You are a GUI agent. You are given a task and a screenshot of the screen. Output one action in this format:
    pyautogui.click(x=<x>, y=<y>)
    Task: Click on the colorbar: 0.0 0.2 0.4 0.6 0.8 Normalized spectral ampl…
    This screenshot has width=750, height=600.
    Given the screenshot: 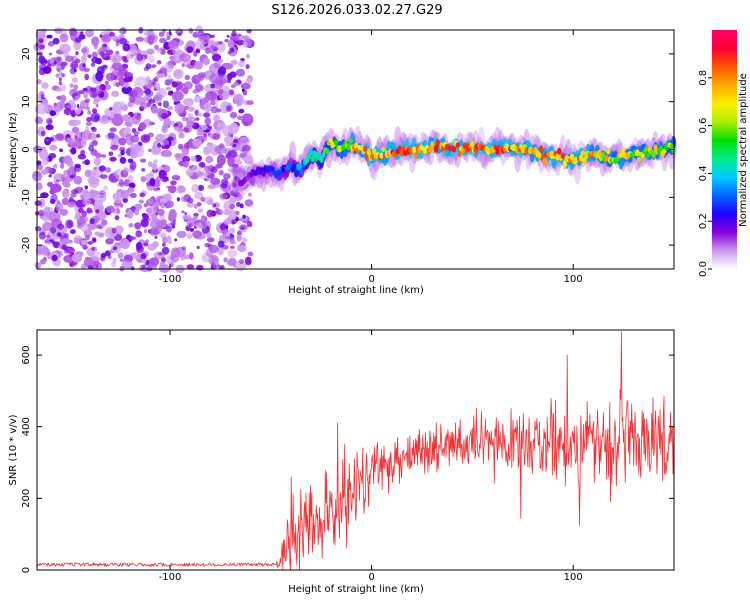 What is the action you would take?
    pyautogui.click(x=723, y=153)
    